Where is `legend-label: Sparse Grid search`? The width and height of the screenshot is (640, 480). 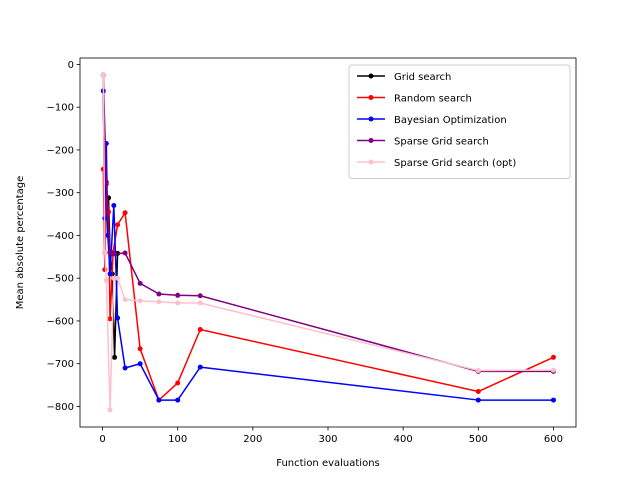 legend-label: Sparse Grid search is located at coordinates (441, 142).